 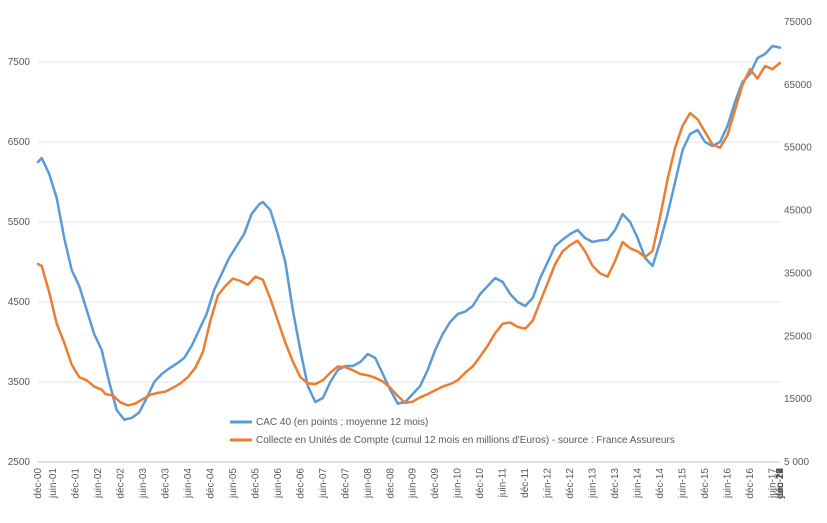 I want to click on x-tick-label: juin-12, so click(x=548, y=483).